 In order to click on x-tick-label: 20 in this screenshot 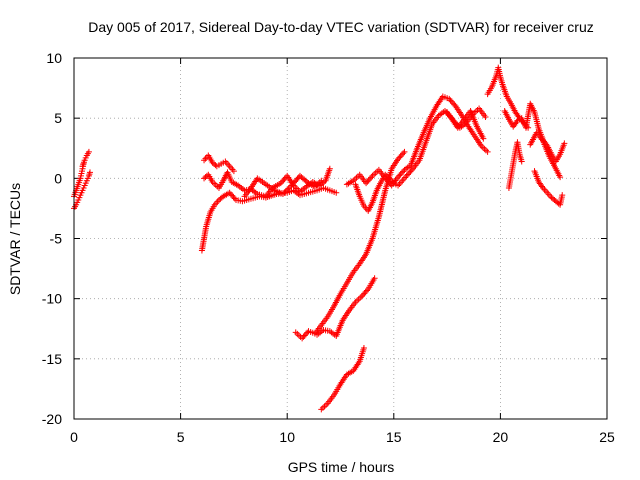, I will do `click(501, 437)`.